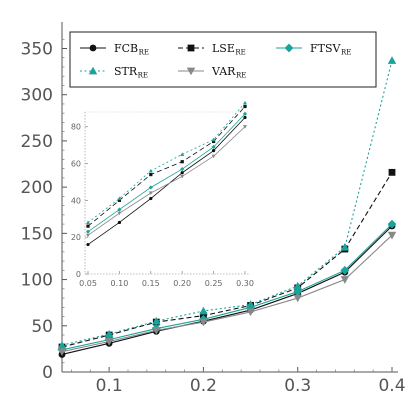  What do you see at coordinates (37, 188) in the screenshot?
I see `y-tick-label: 200` at bounding box center [37, 188].